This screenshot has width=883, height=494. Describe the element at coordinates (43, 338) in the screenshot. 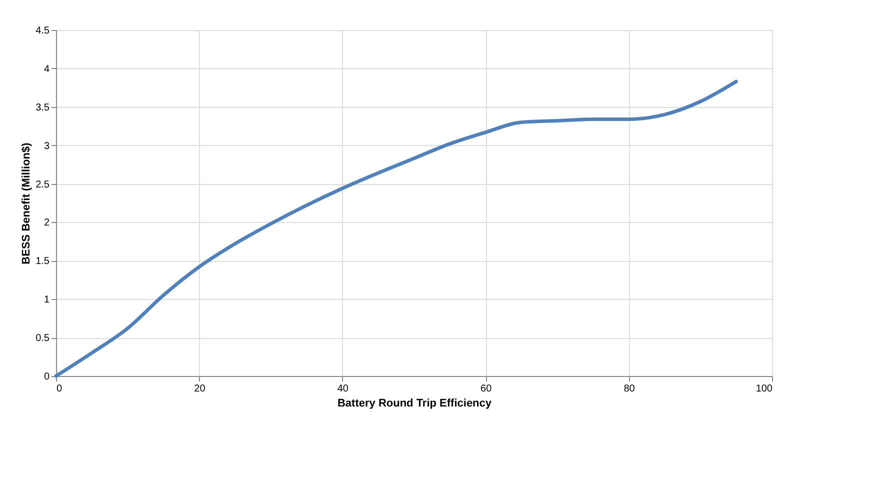

I see `y-tick-label: 0.5` at that location.